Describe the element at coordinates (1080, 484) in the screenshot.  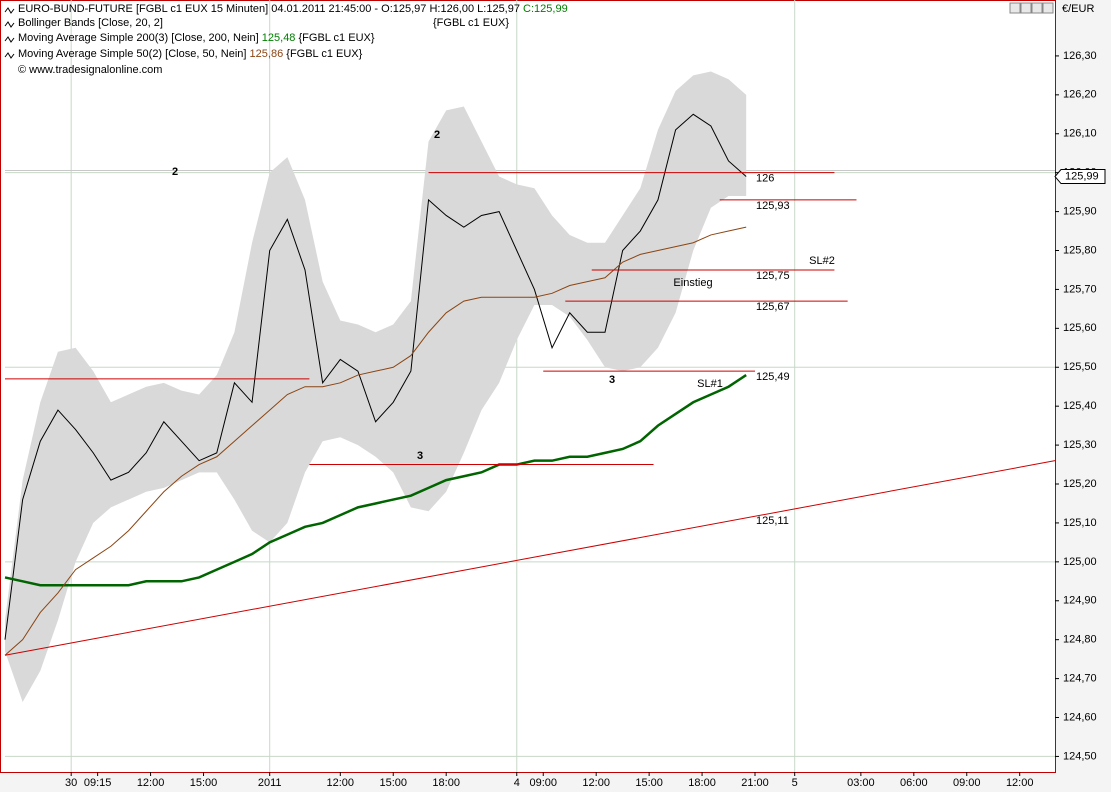
I see `y-tick-label: 125,20` at that location.